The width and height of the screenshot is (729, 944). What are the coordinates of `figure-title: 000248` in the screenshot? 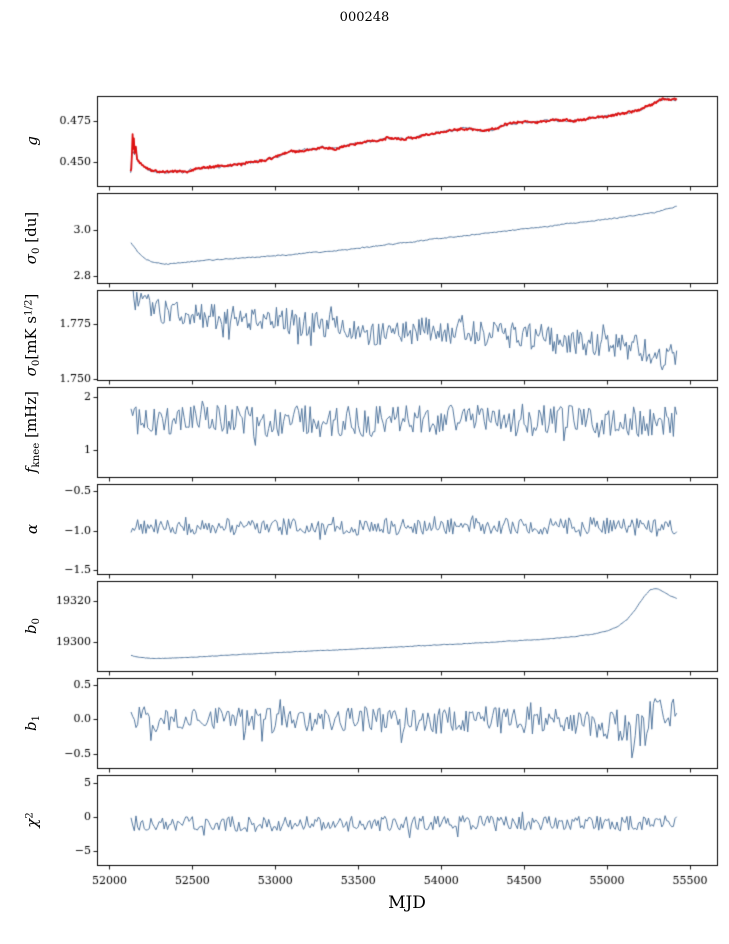 It's located at (364, 17).